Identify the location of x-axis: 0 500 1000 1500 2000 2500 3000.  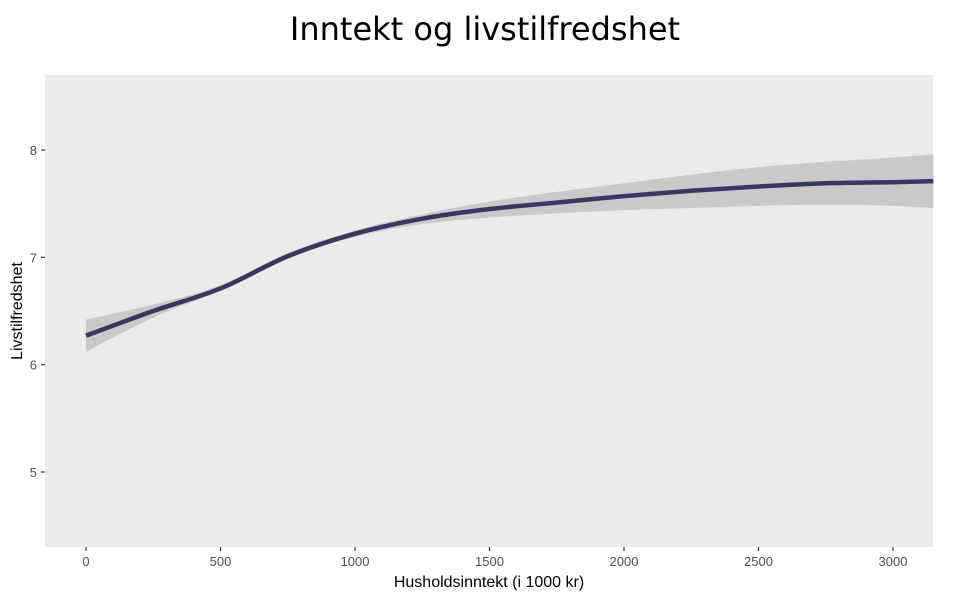
(494, 558).